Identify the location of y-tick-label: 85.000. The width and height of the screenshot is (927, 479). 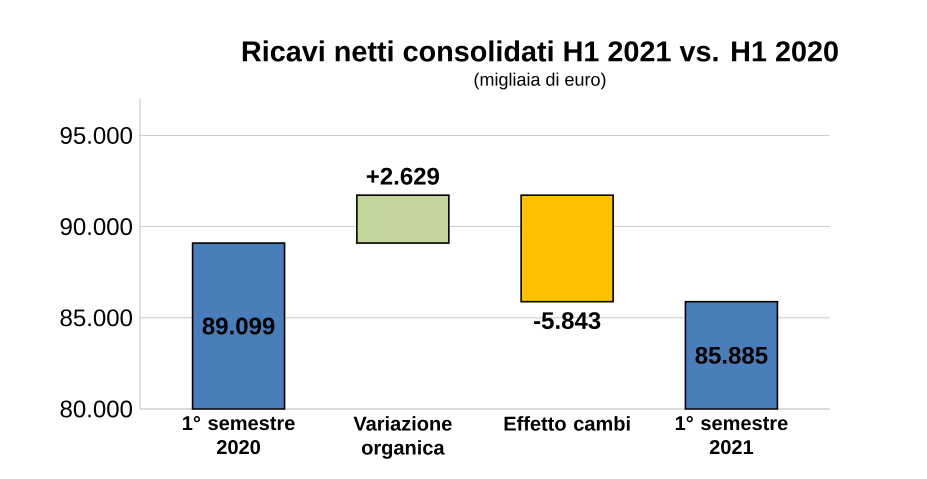
(96, 317).